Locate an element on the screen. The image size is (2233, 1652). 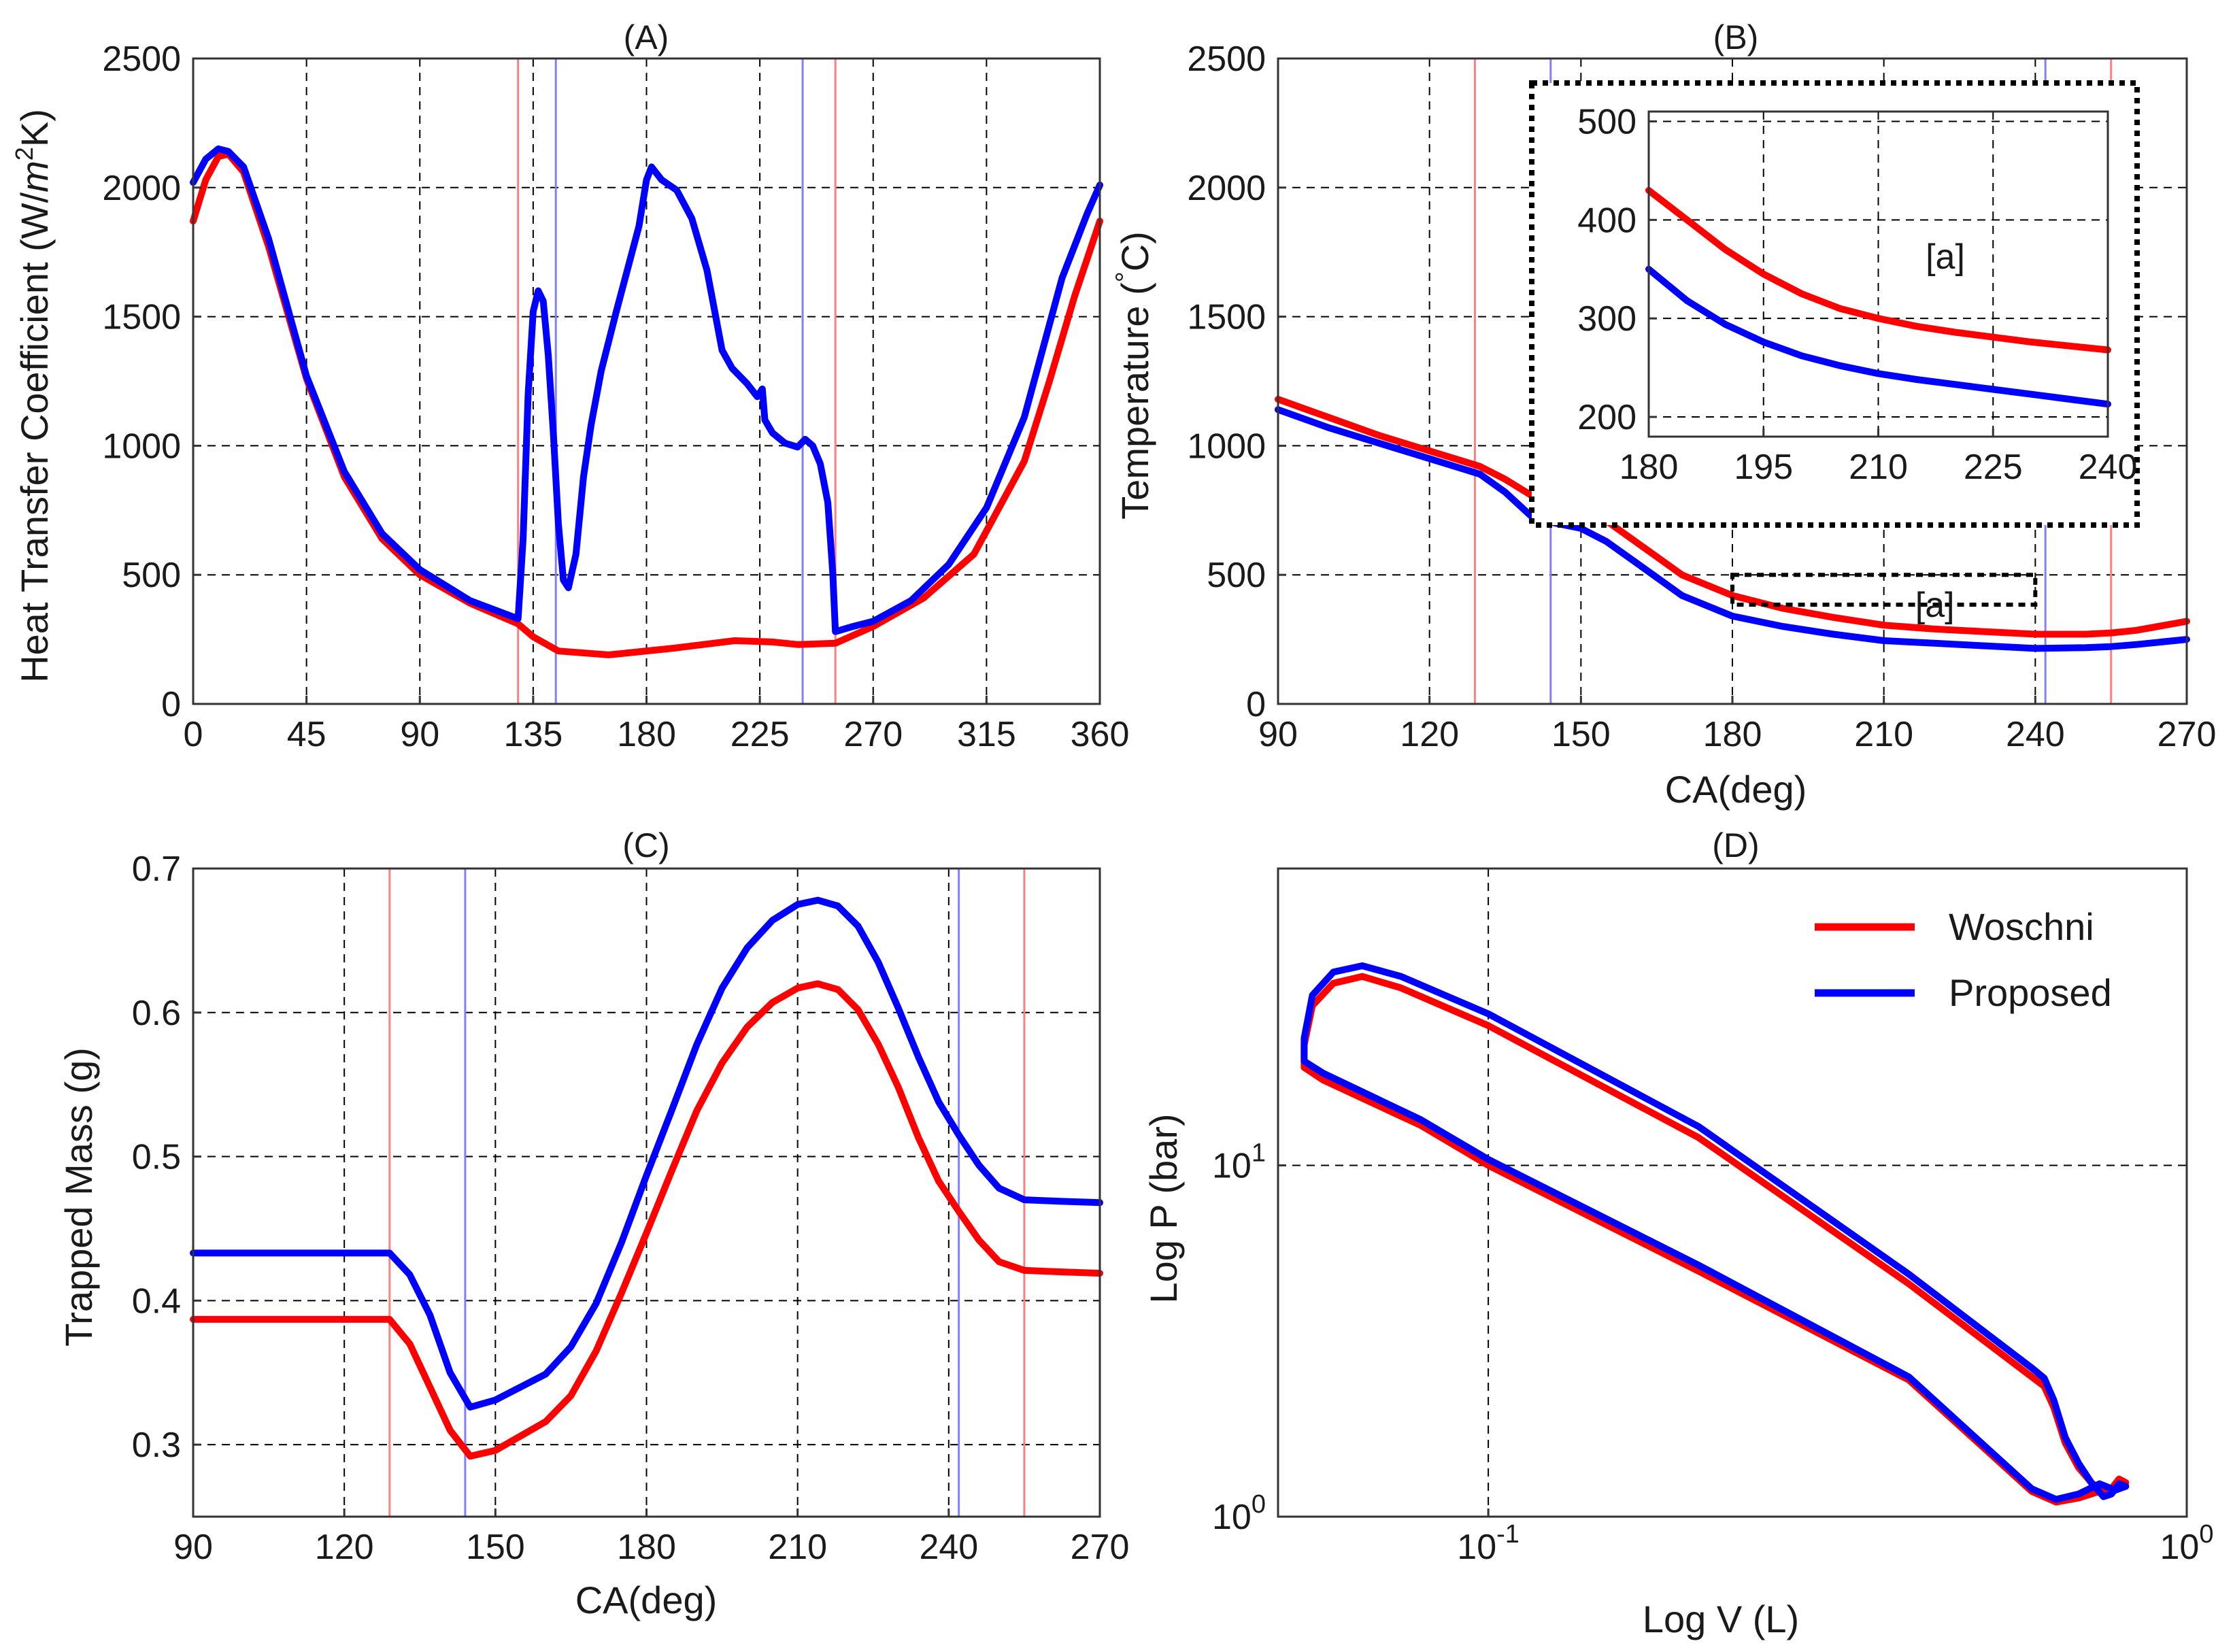
panel-a-xtick-label: 180 is located at coordinates (647, 734).